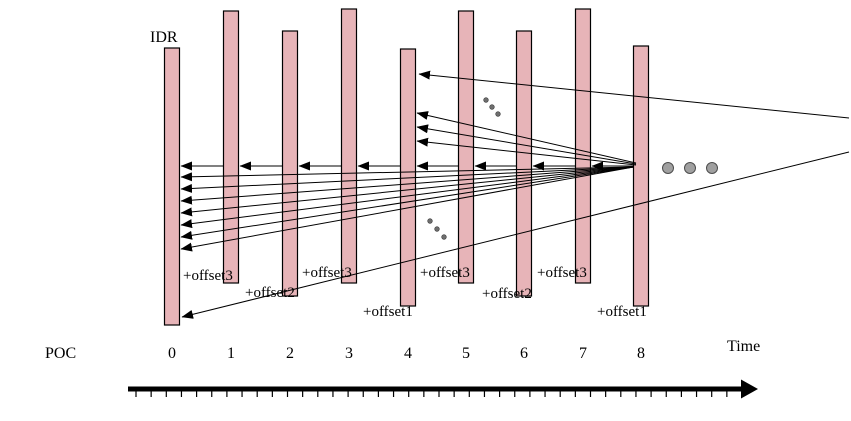 The width and height of the screenshot is (851, 421). I want to click on poc-number: 5, so click(466, 353).